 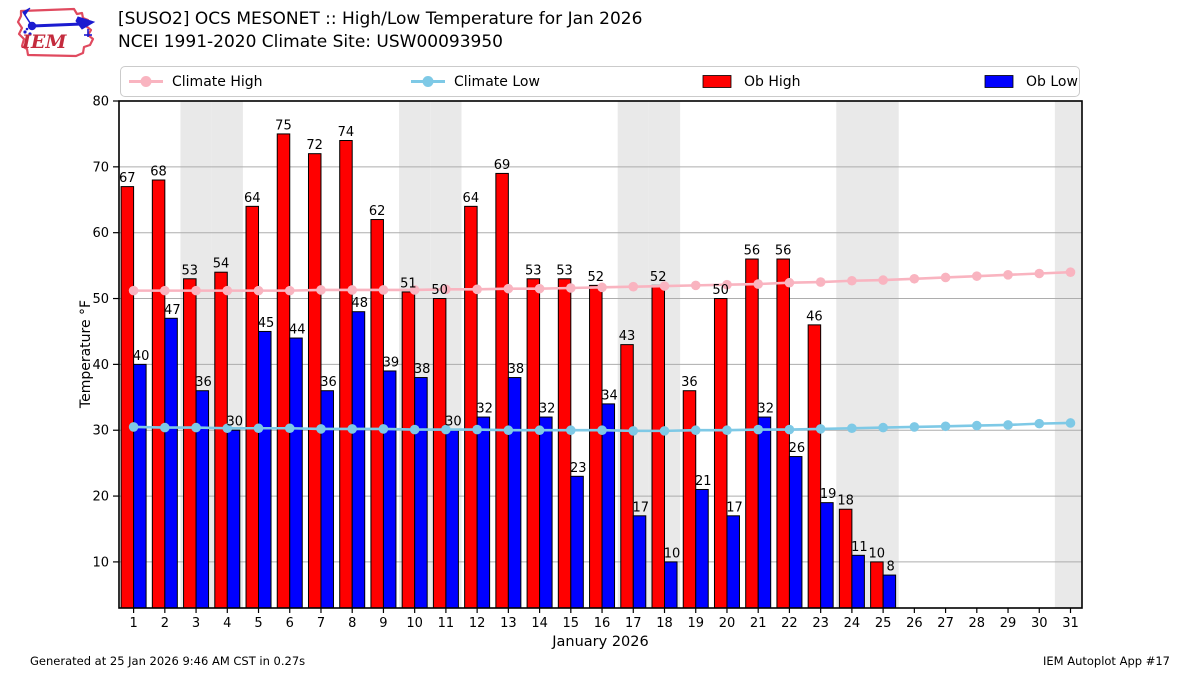 What do you see at coordinates (314, 145) in the screenshot?
I see `ob-high-value-label: 72` at bounding box center [314, 145].